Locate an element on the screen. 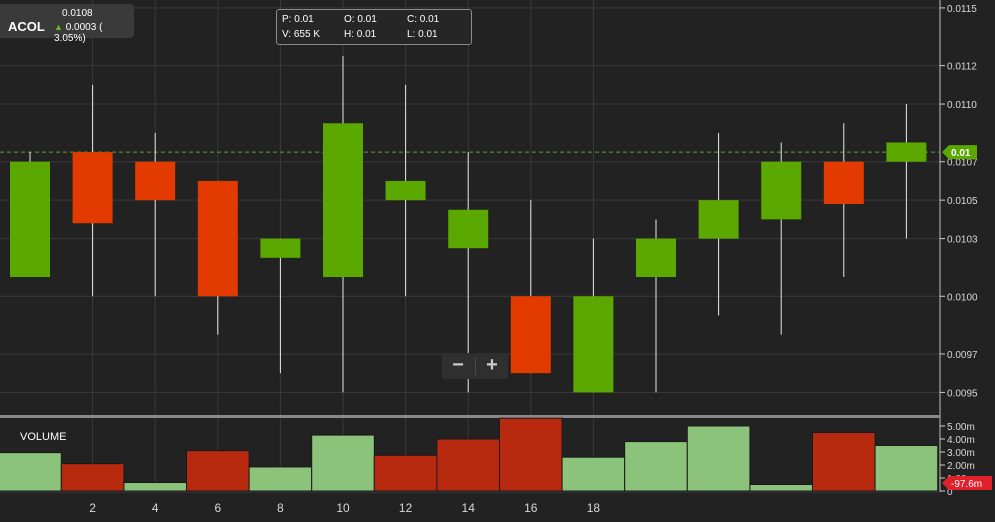  x-tick-label: 16 is located at coordinates (531, 508).